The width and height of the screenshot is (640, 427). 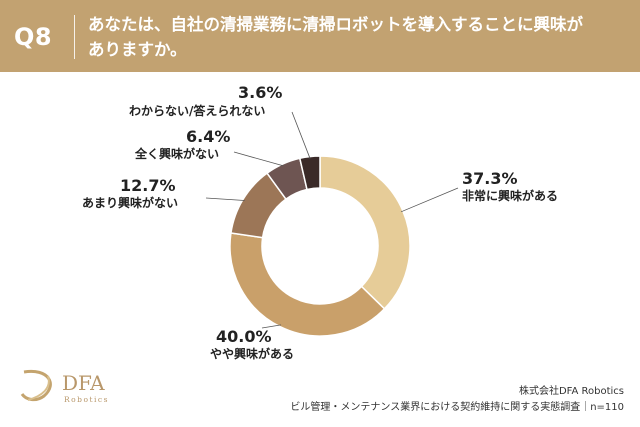 What do you see at coordinates (252, 353) in the screenshot?
I see `label-category-somewhat-interested: やや興味がある` at bounding box center [252, 353].